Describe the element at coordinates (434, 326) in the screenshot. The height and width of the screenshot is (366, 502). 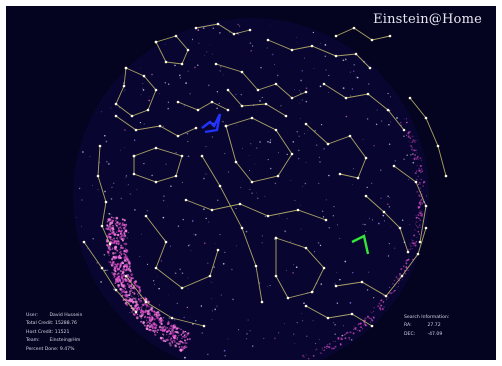
I see `ra-value: 27.72` at that location.